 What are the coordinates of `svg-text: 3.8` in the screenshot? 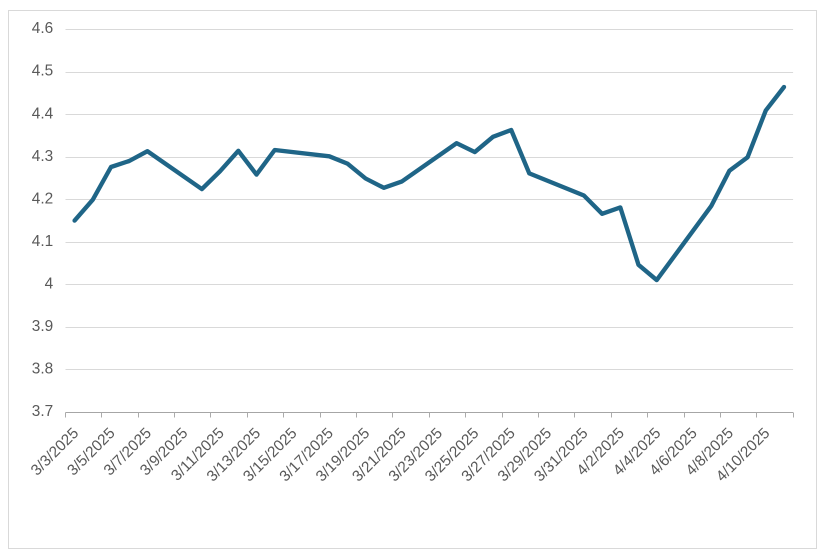 It's located at (42, 368).